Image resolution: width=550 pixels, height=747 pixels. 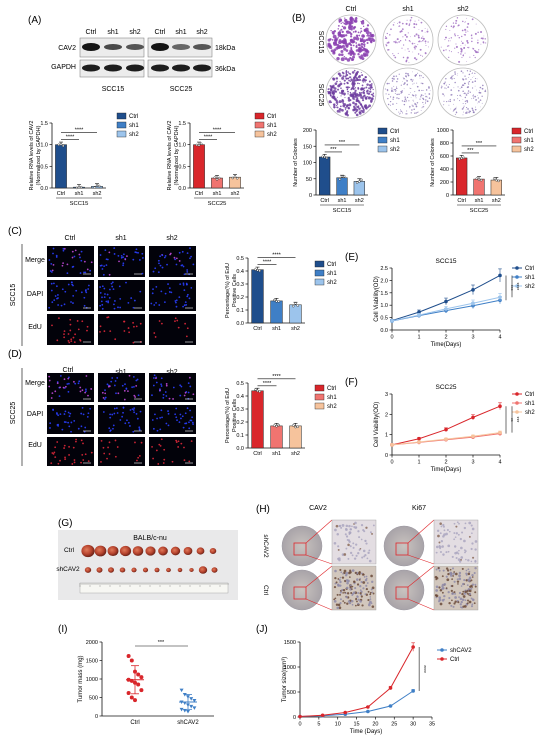 I want to click on x-tick-label: 0, so click(x=299, y=725).